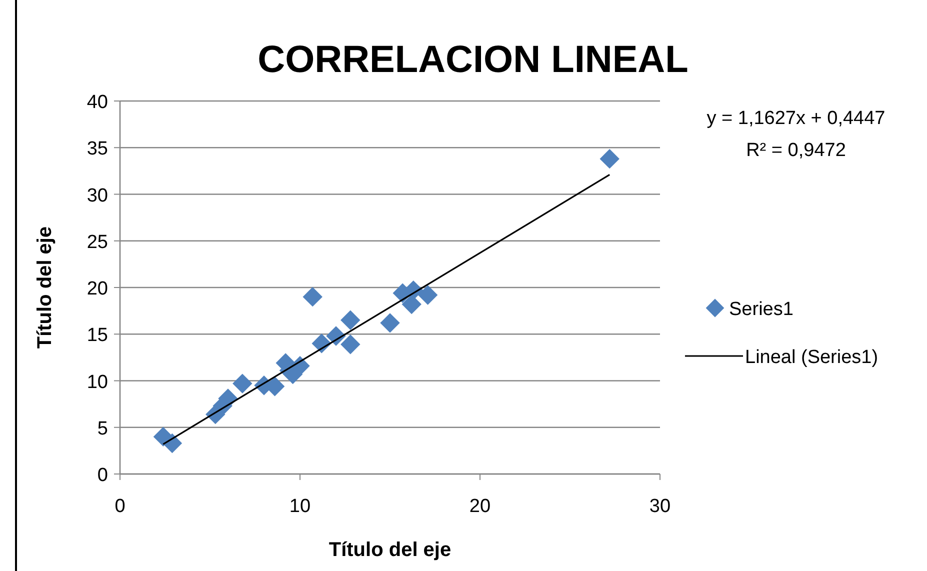 This screenshot has height=571, width=927. Describe the element at coordinates (300, 506) in the screenshot. I see `x-tick-label: 10` at that location.